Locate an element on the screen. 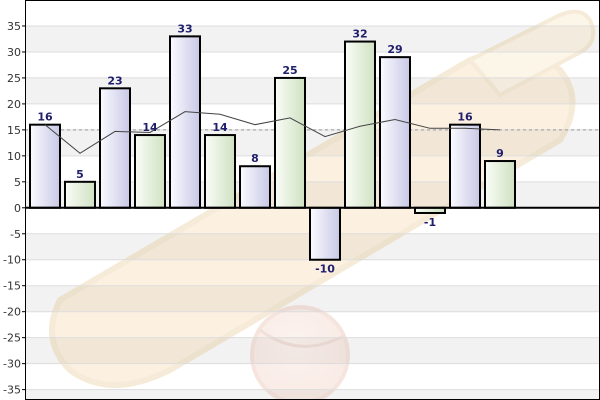 Image resolution: width=600 pixels, height=400 pixels. bar-value-label: 25 is located at coordinates (289, 70).